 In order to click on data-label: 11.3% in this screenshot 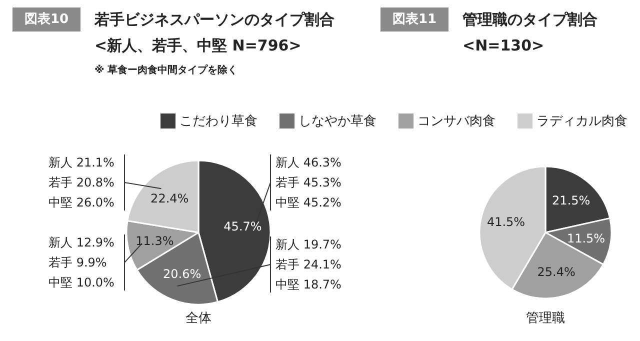, I will do `click(155, 241)`.